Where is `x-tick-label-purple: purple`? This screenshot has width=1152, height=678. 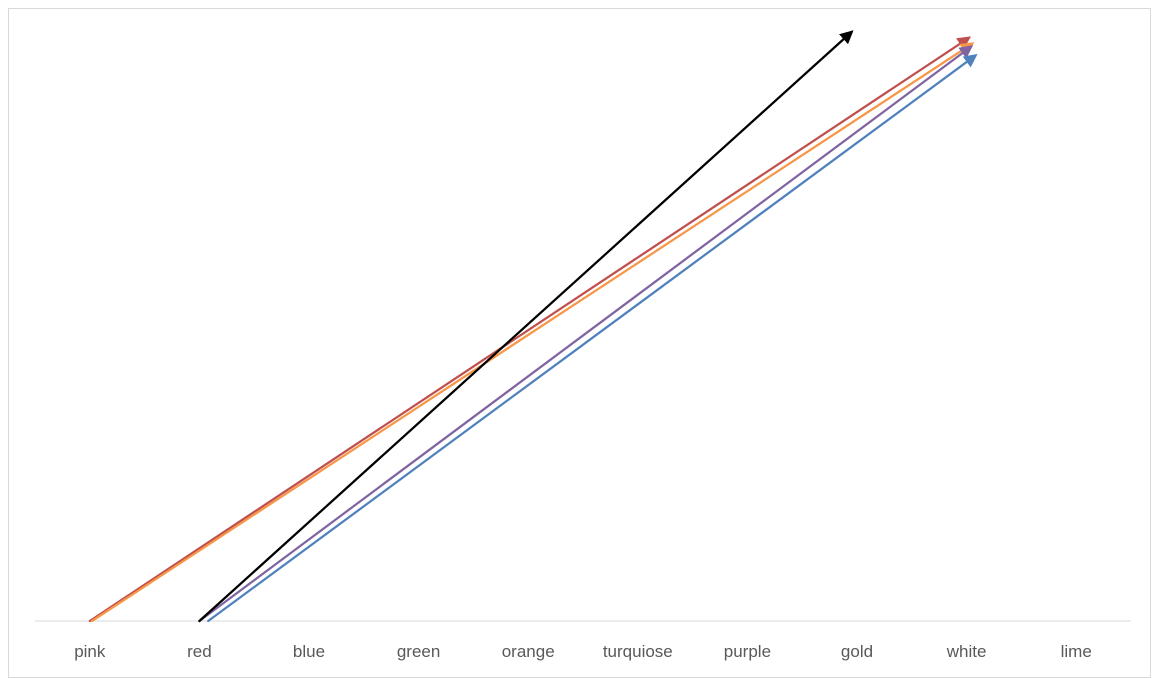
x-tick-label-purple: purple is located at coordinates (747, 651).